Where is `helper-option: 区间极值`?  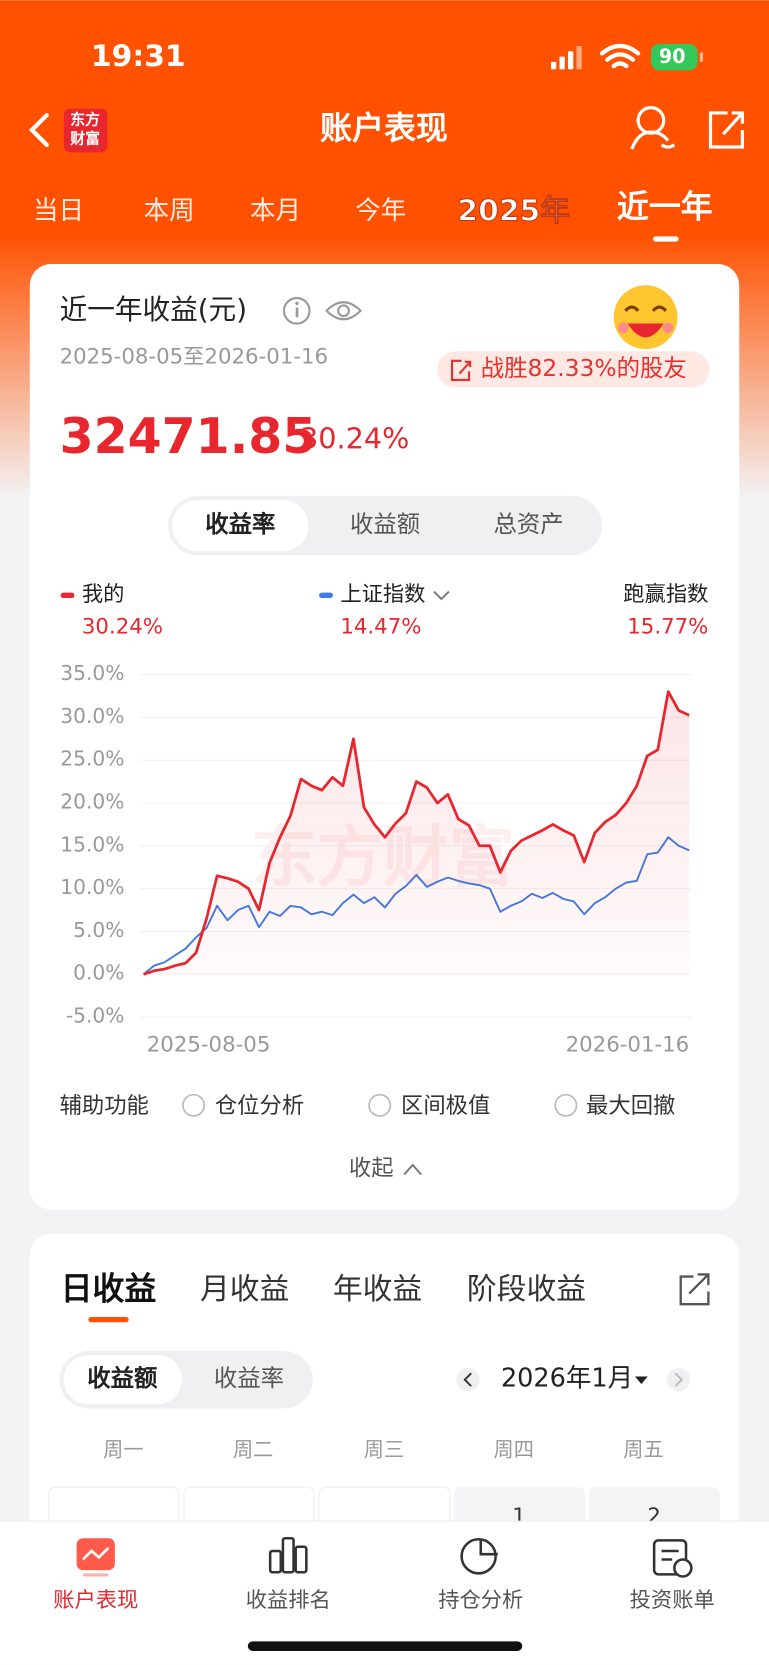 helper-option: 区间极值 is located at coordinates (445, 1106).